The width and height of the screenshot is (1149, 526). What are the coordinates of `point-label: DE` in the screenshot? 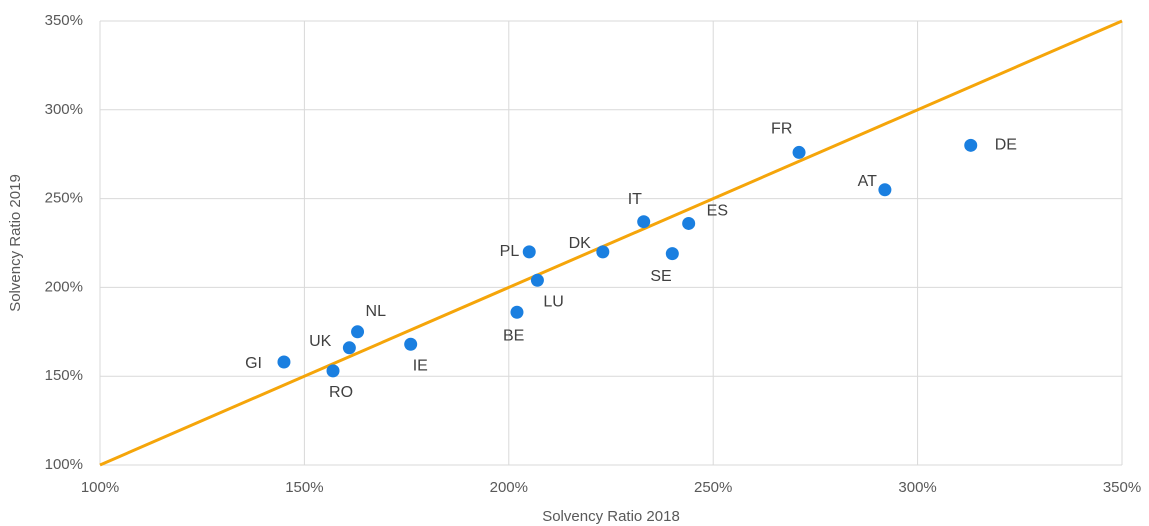 It's located at (1006, 145).